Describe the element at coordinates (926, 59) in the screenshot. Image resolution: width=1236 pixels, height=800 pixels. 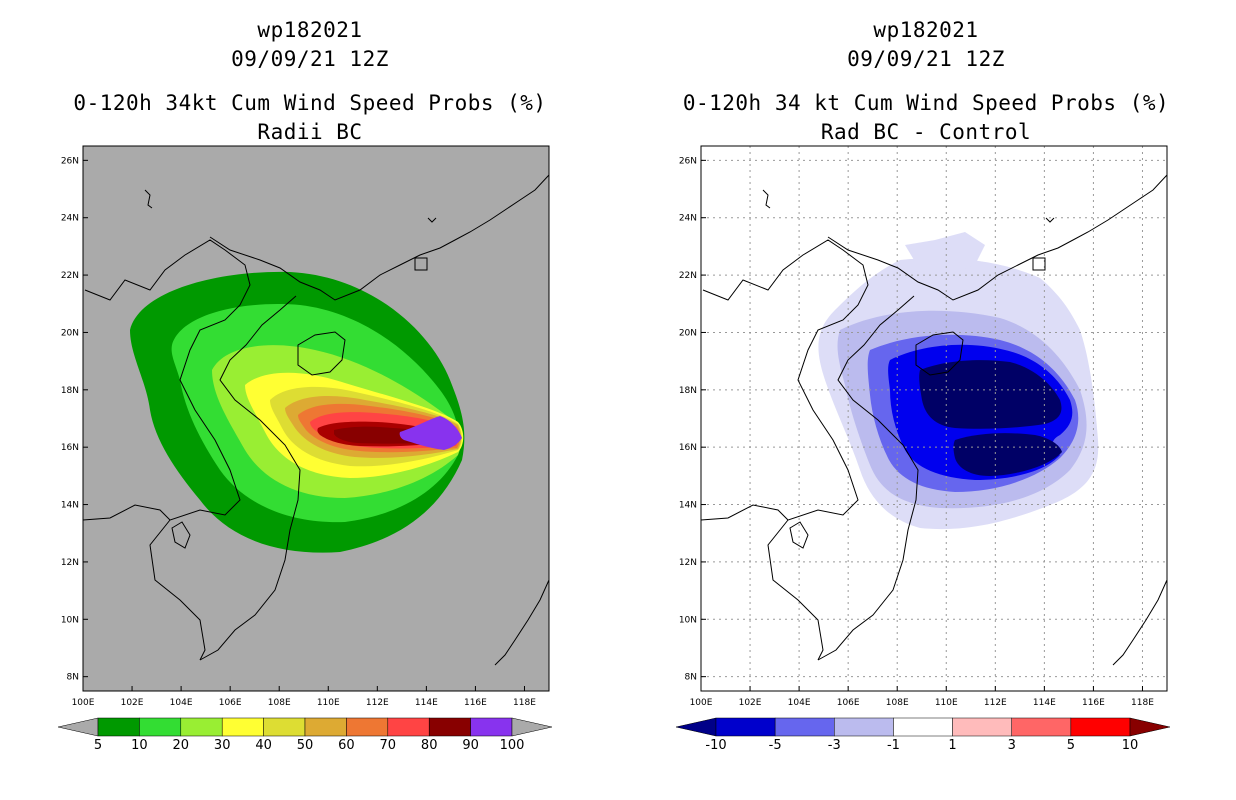
I see `right-title-date: 09/09/21 12Z` at that location.